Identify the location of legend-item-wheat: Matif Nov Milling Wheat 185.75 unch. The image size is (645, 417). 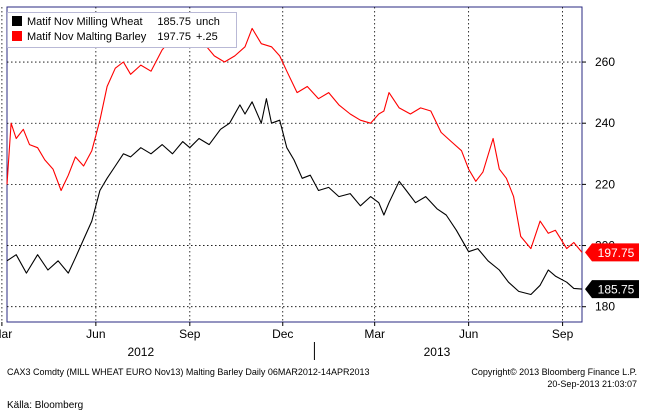
(116, 22).